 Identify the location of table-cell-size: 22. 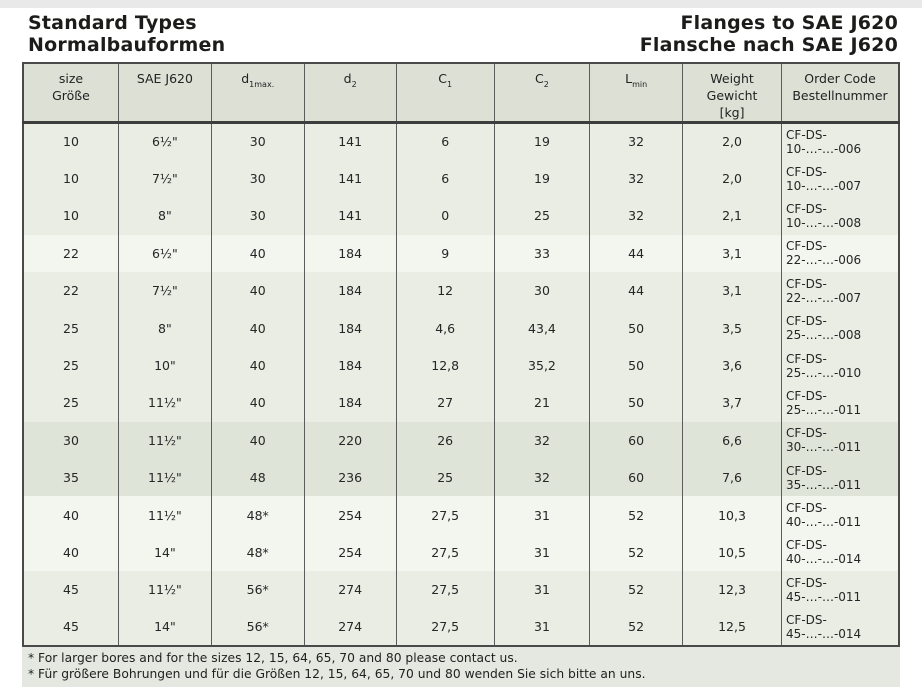
(70, 291).